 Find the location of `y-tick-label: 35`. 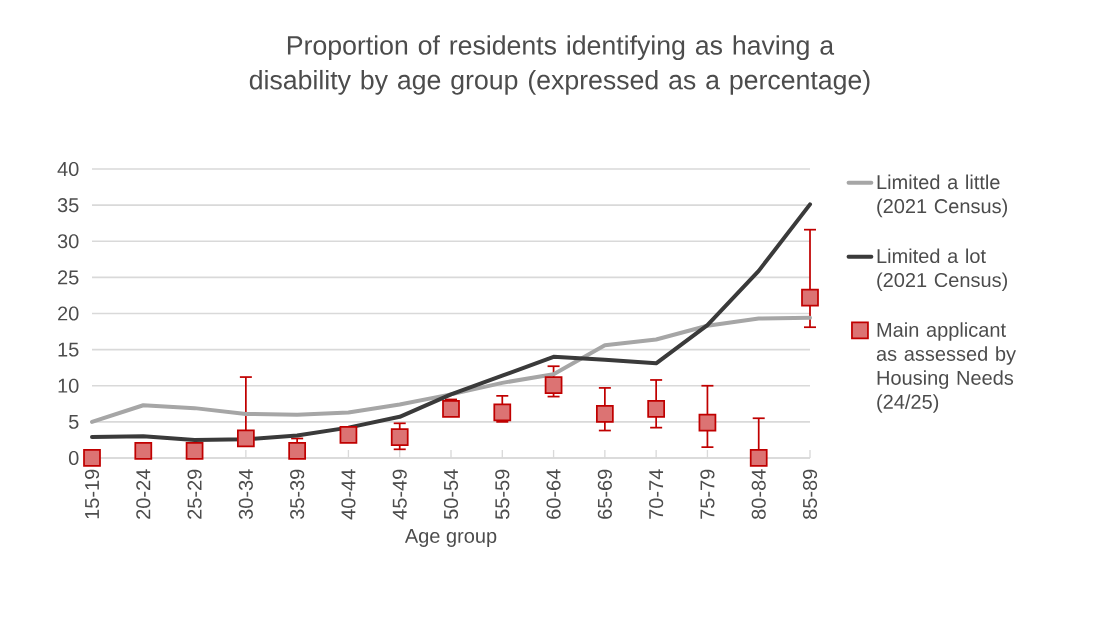

y-tick-label: 35 is located at coordinates (68, 205).